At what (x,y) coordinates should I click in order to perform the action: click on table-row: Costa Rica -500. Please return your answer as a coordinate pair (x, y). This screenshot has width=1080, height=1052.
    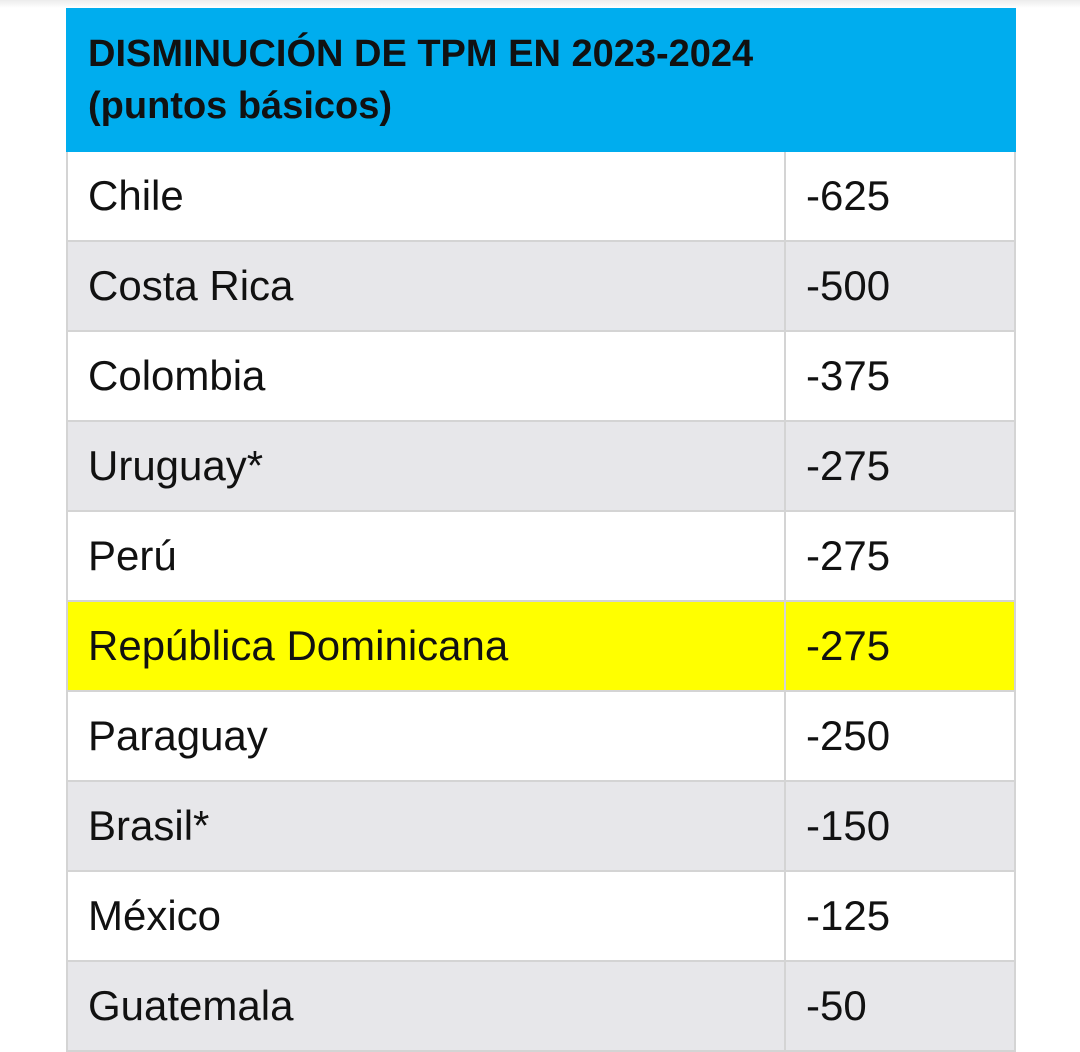
    Looking at the image, I should click on (541, 286).